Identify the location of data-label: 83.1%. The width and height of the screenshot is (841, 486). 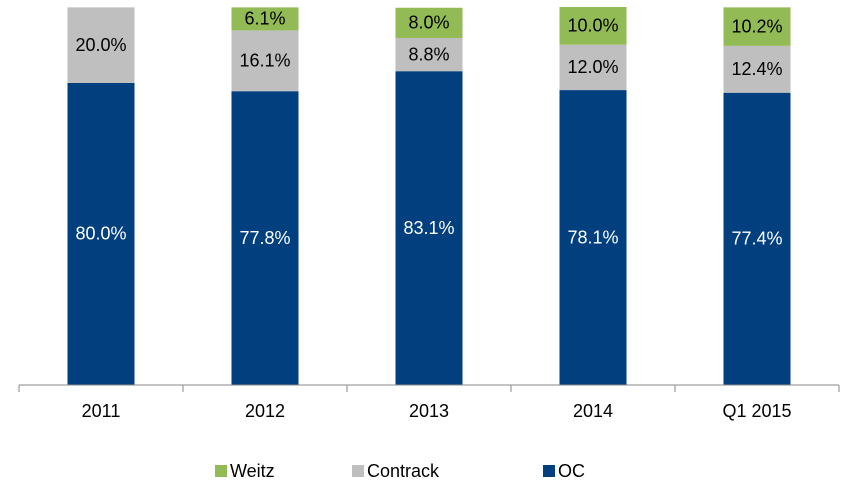
(428, 228).